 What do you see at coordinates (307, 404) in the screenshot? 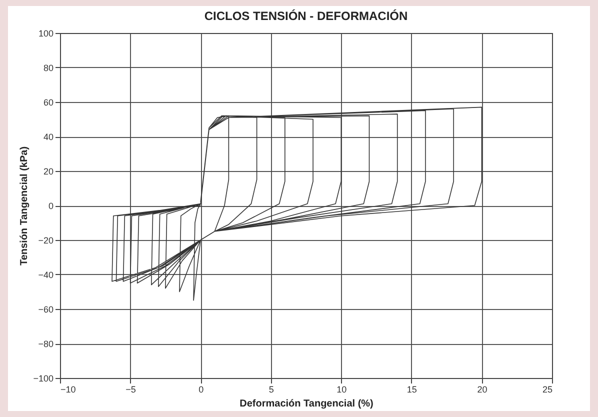
I see `x-axis-title: Deformación Tangencial (%)` at bounding box center [307, 404].